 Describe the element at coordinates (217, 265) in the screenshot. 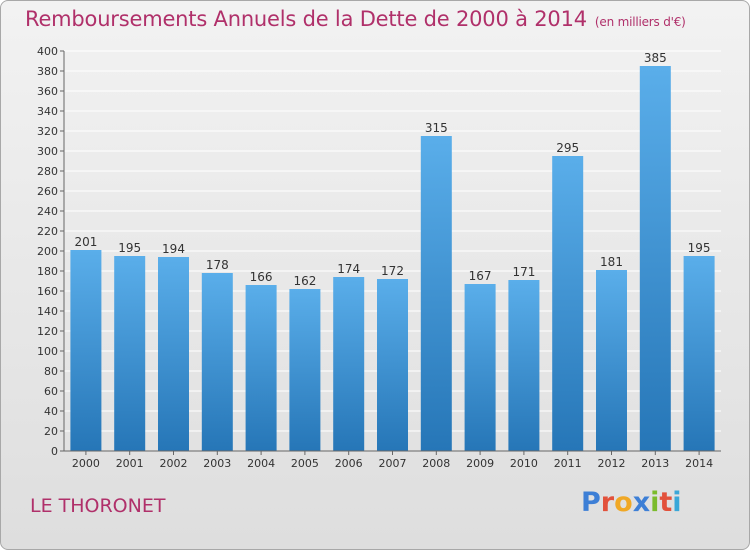

I see `bar-value-label: 178` at that location.